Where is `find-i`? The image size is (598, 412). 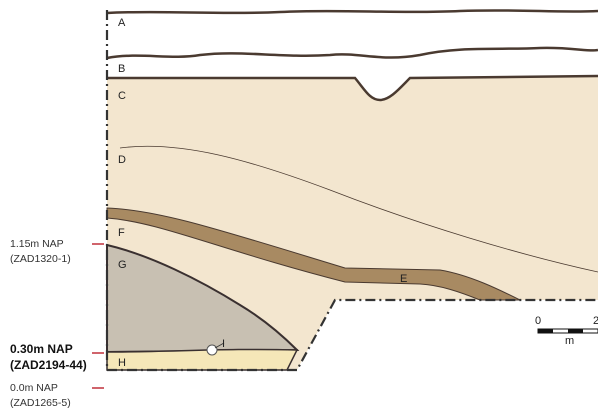 find-i is located at coordinates (212, 350).